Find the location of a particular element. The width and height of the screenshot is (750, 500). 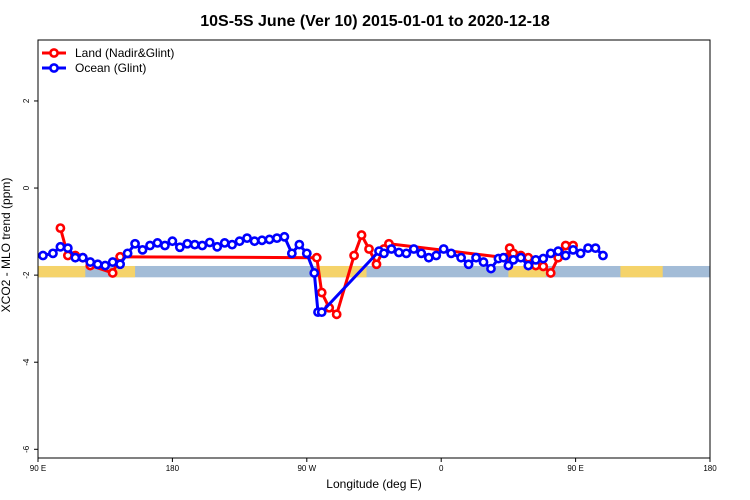

y-tick-label: -4 is located at coordinates (26, 362).